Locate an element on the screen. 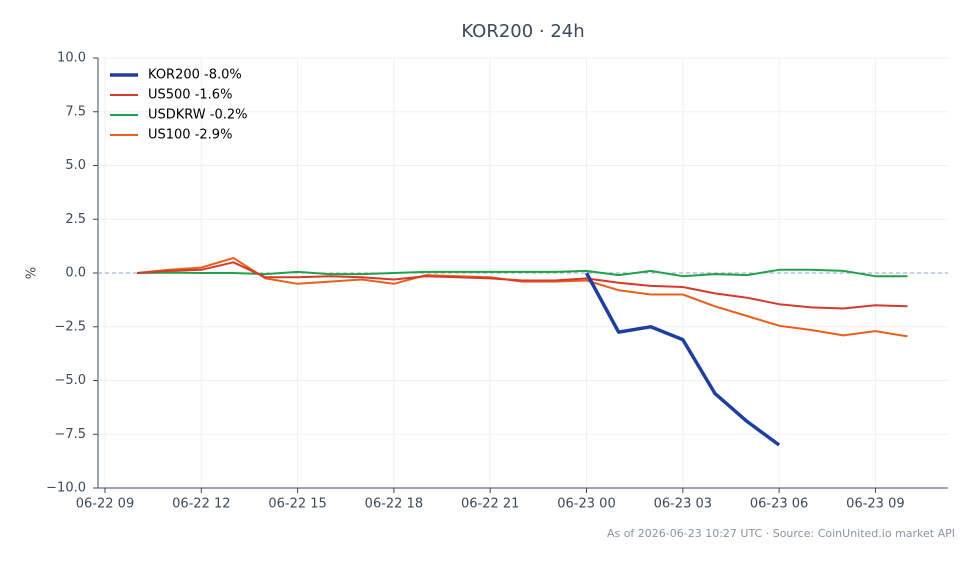  x-tick-label: 06-23 09 is located at coordinates (875, 504).